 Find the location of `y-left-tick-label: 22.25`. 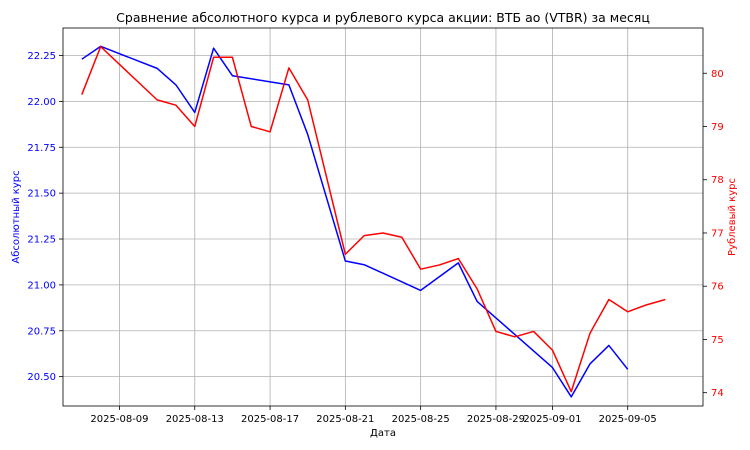

y-left-tick-label: 22.25 is located at coordinates (41, 56).